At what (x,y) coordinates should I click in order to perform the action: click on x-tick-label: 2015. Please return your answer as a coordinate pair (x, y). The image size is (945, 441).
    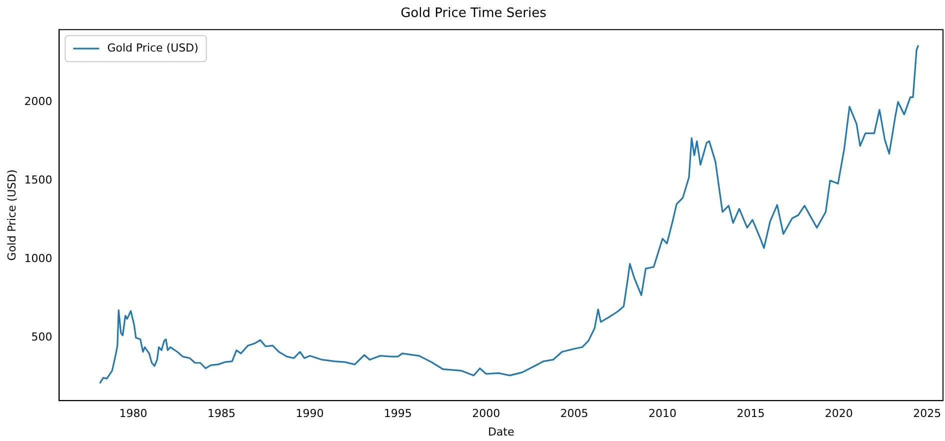
    Looking at the image, I should click on (750, 413).